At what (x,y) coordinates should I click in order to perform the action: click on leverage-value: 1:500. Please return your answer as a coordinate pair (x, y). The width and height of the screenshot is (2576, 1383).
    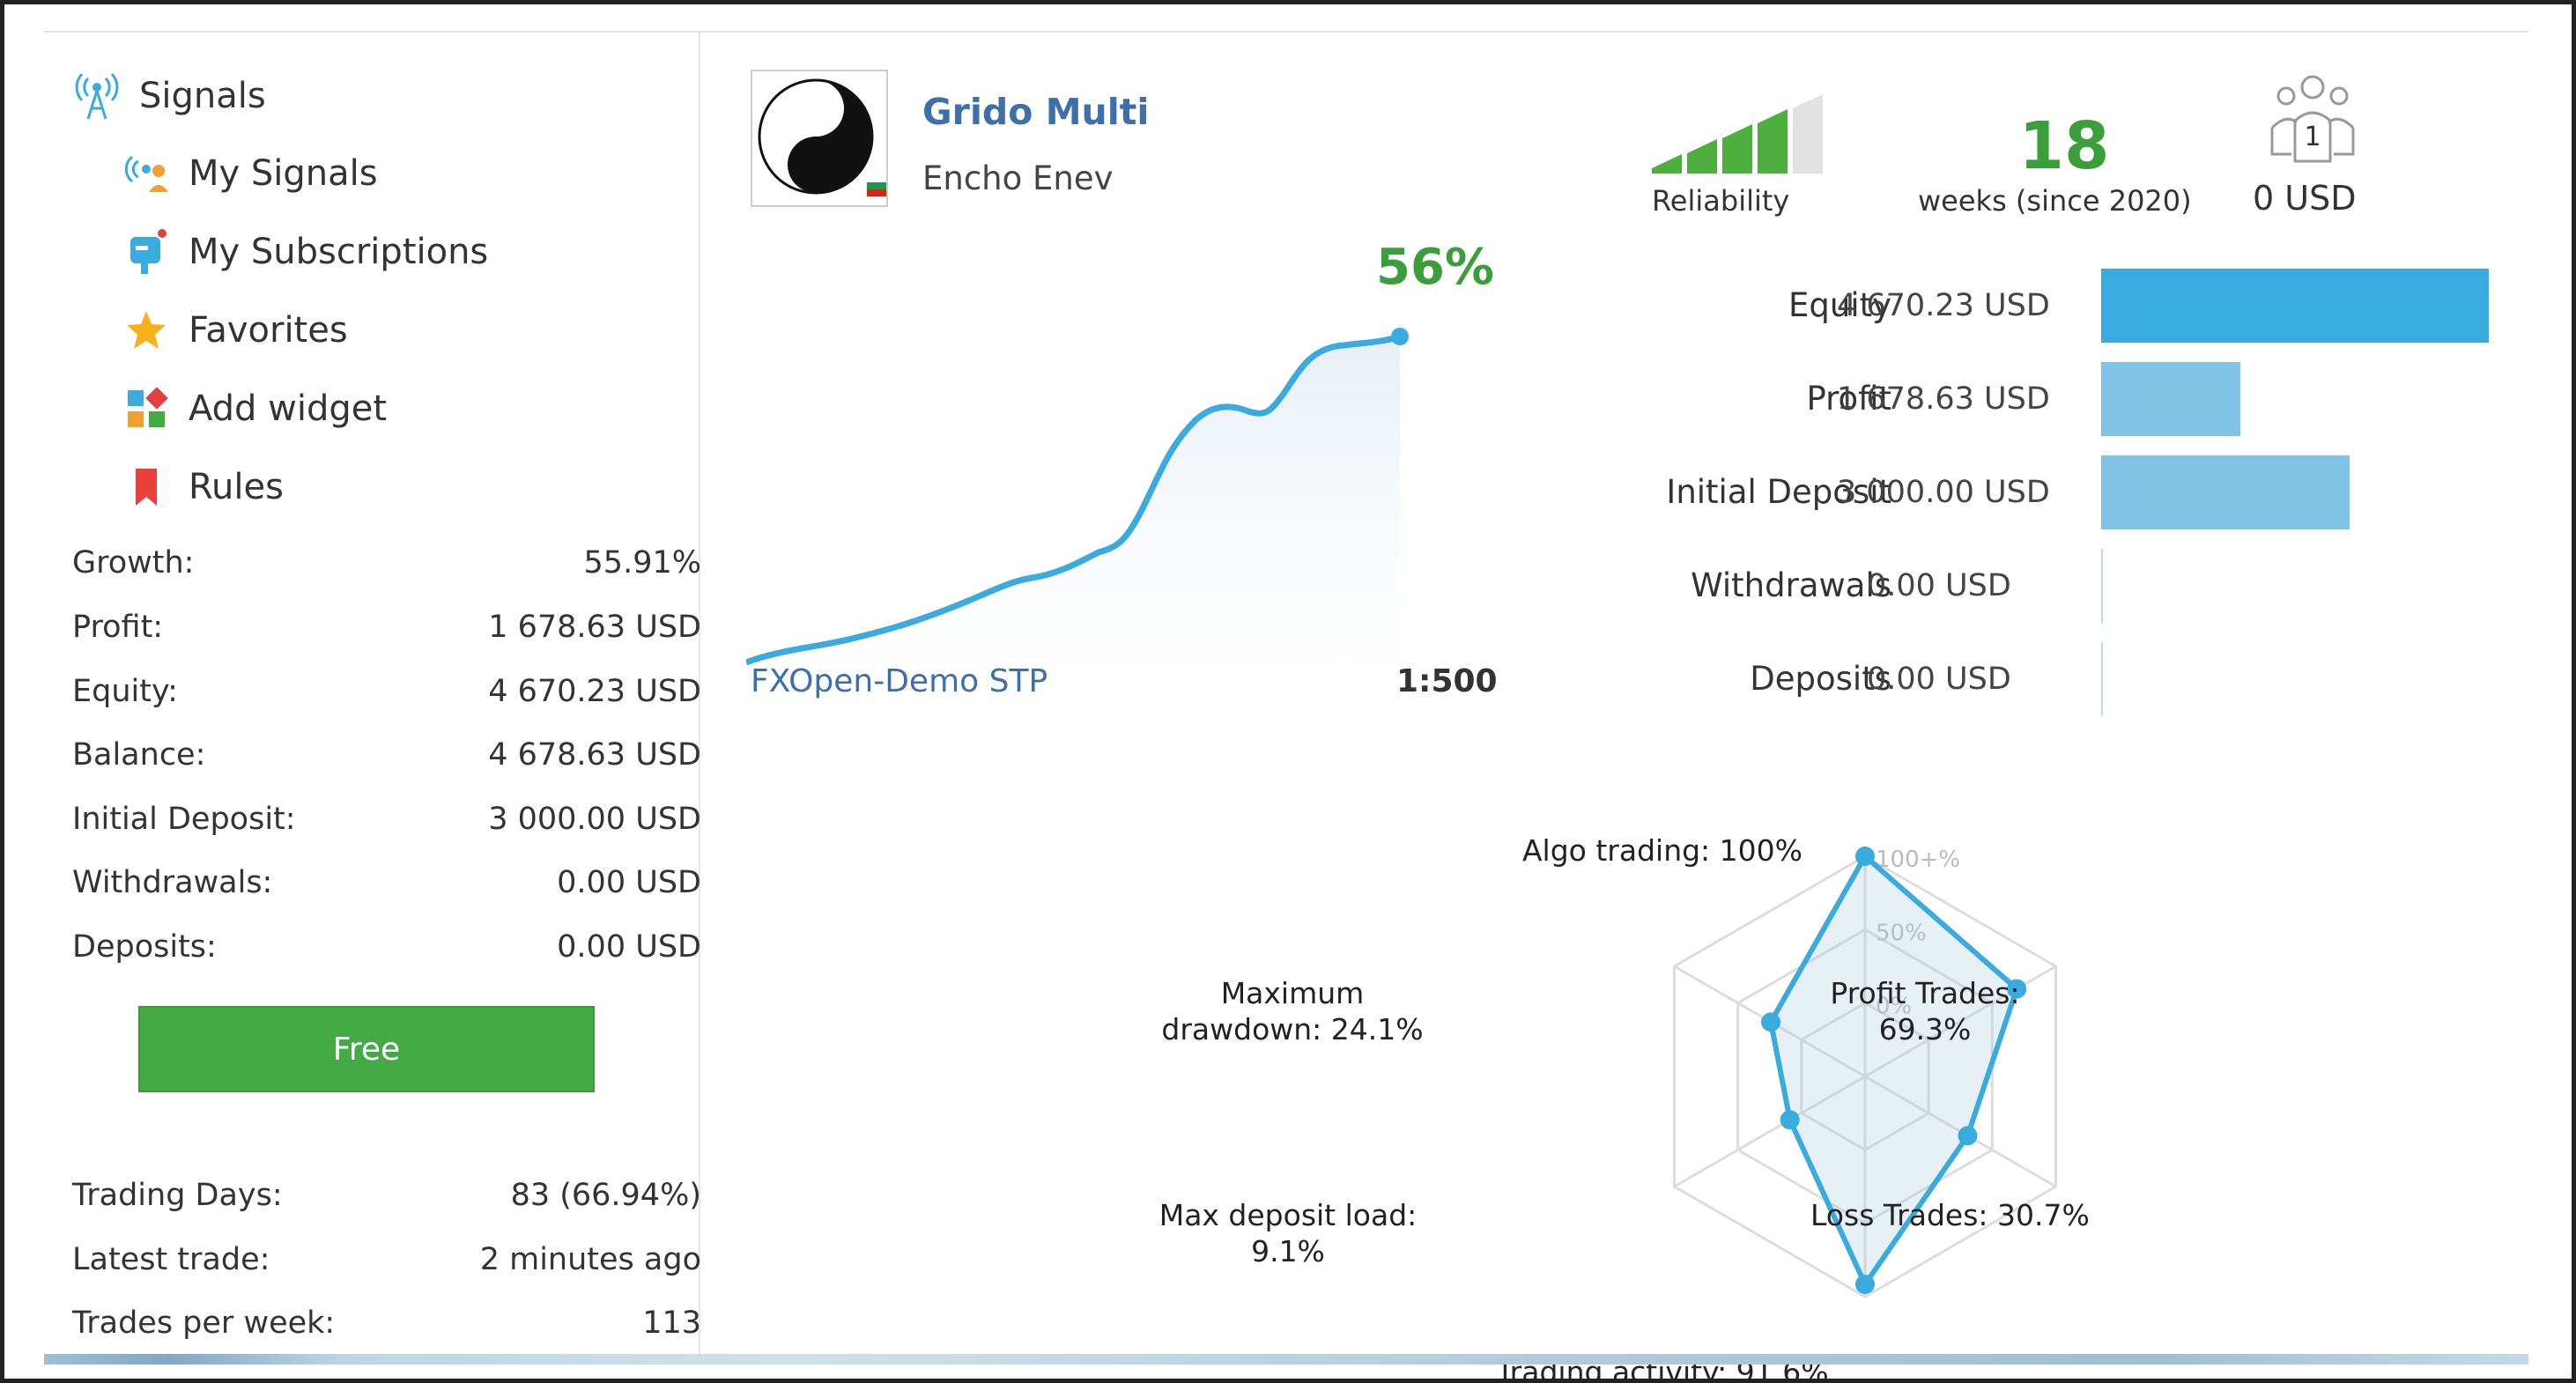
    Looking at the image, I should click on (1447, 681).